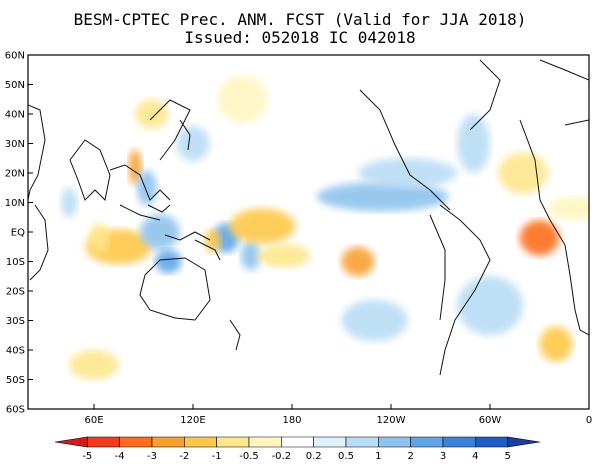 This screenshot has height=464, width=600. What do you see at coordinates (475, 456) in the screenshot?
I see `colorbar-tick-label: 4` at bounding box center [475, 456].